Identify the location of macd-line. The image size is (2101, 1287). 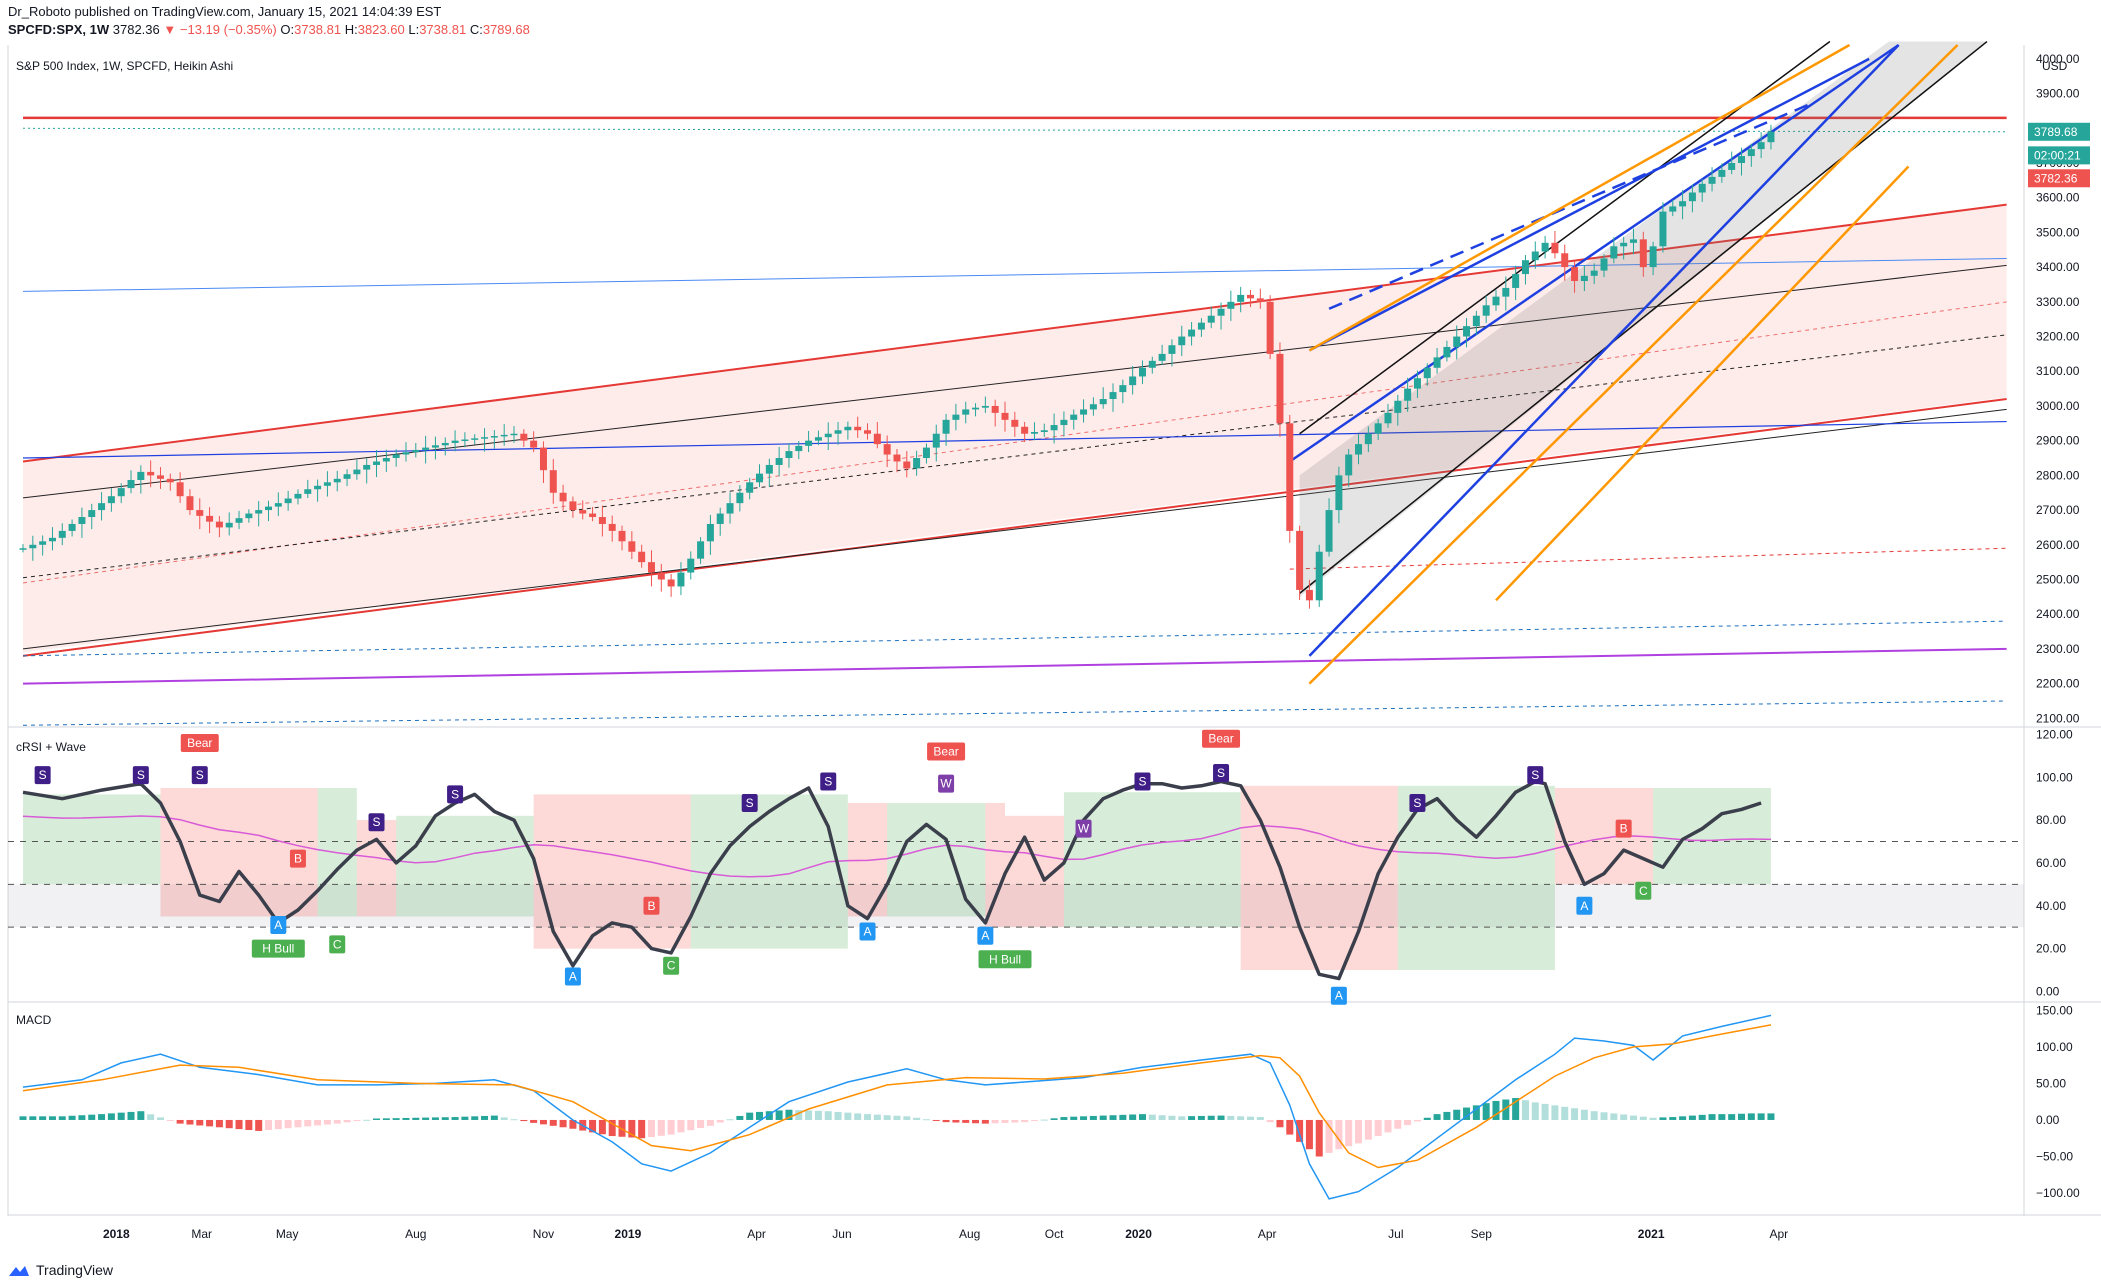
(897, 1107).